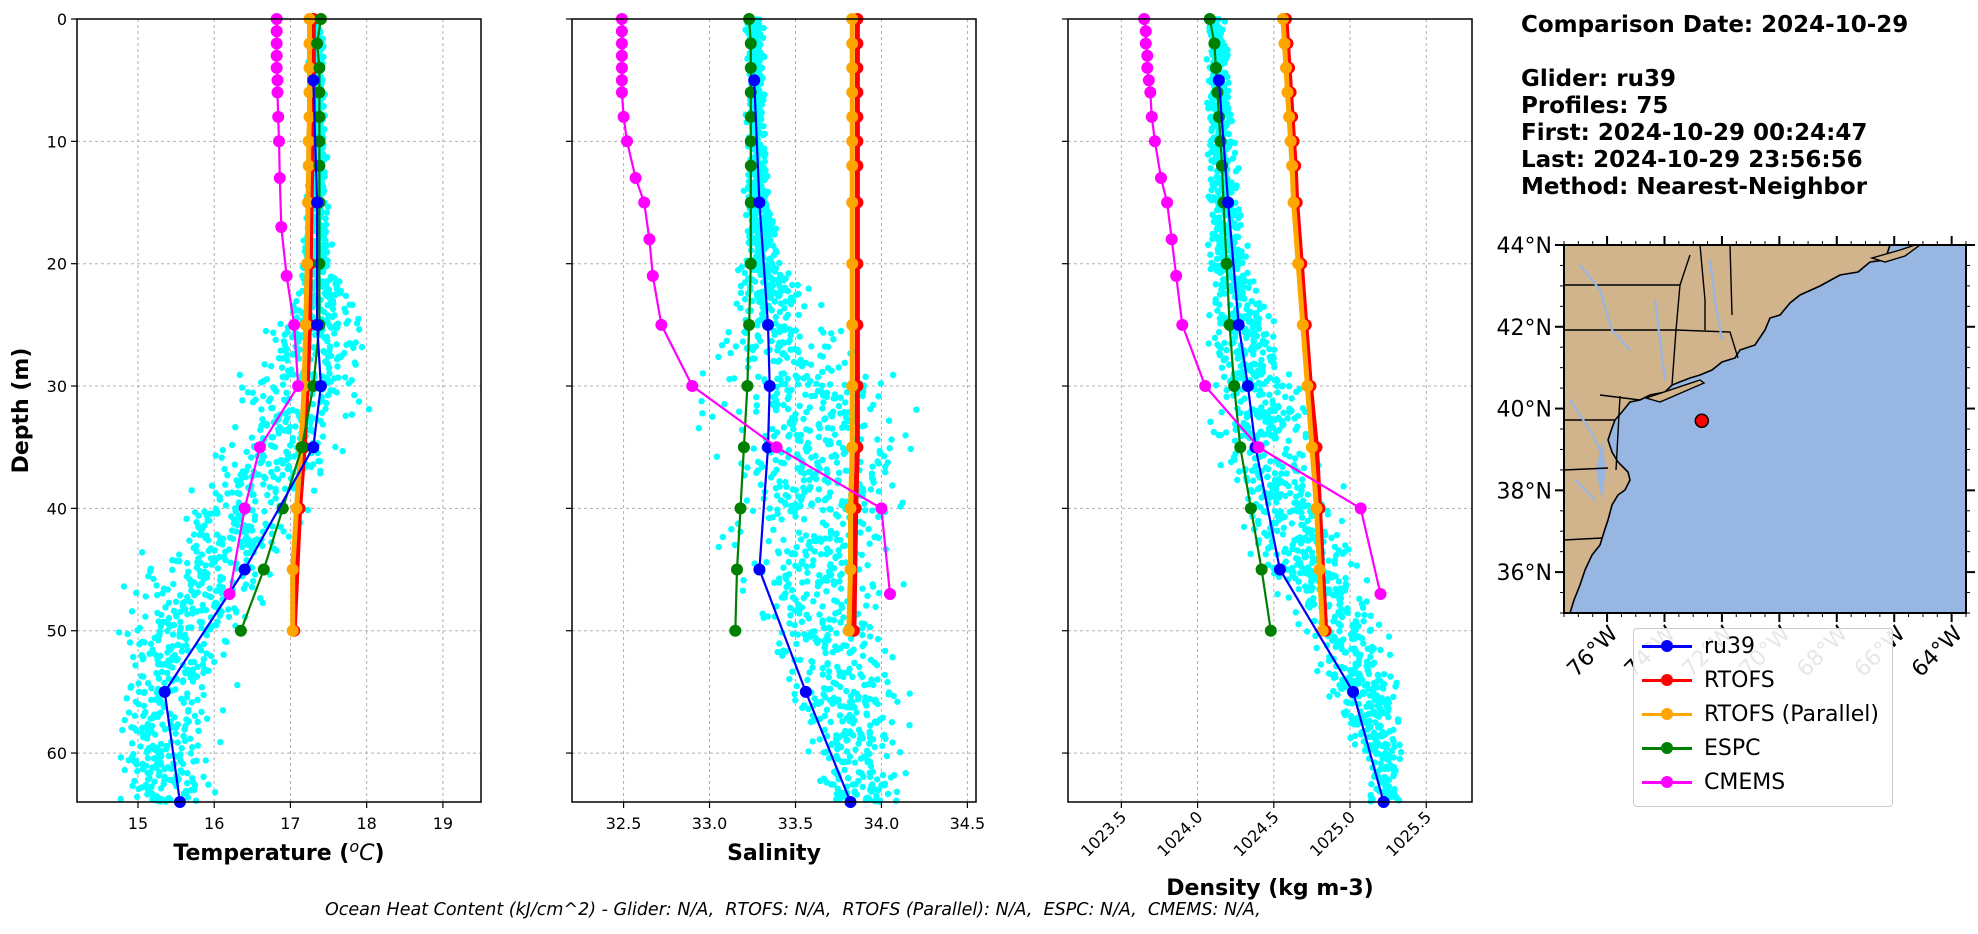  Describe the element at coordinates (278, 851) in the screenshot. I see `x-axis-label: Temperature (oC)` at that location.